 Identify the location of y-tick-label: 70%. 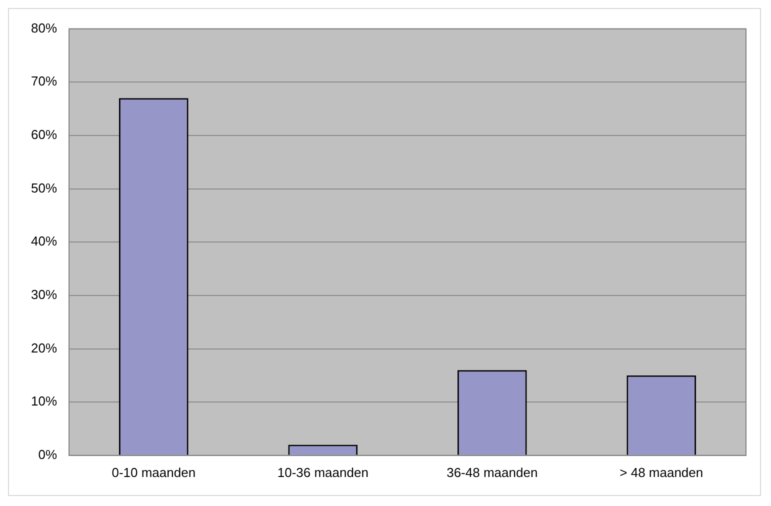
(44, 81).